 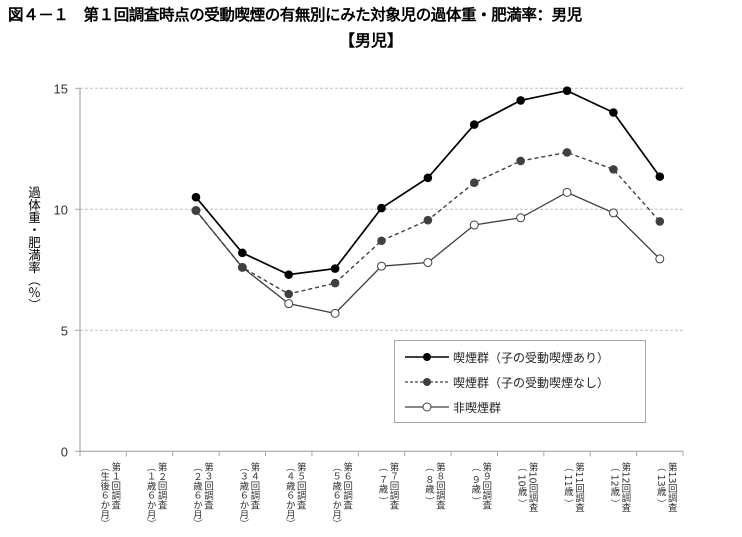 I want to click on x-tick-label: 第１回調査 （生後６か月）, so click(x=109, y=495).